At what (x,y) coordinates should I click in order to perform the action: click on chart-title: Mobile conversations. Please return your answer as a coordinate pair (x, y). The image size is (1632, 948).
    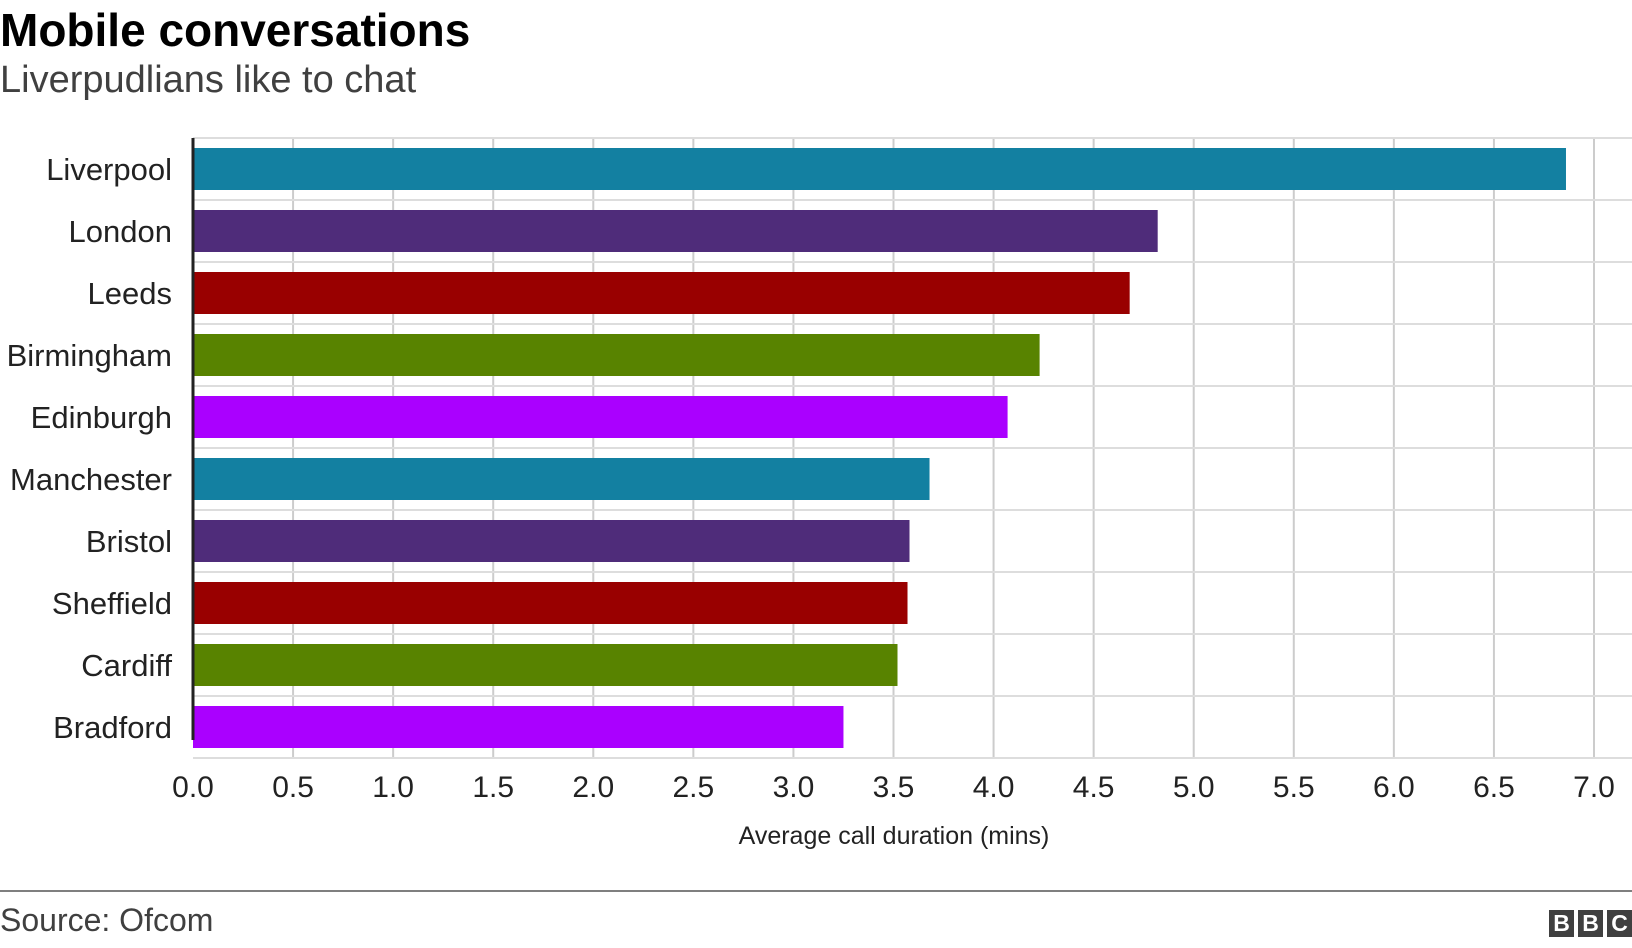
    Looking at the image, I should click on (235, 30).